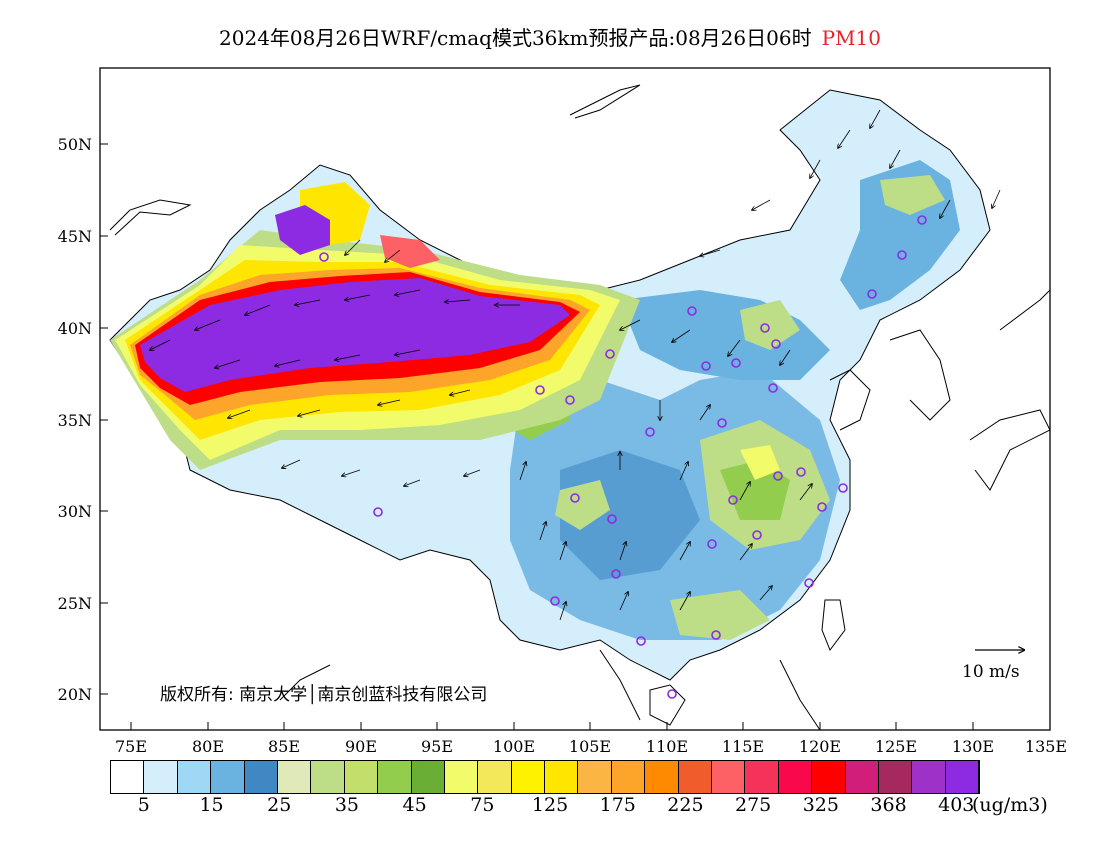 This screenshot has width=1100, height=850. What do you see at coordinates (75, 694) in the screenshot?
I see `lat-tick-label: 20N` at bounding box center [75, 694].